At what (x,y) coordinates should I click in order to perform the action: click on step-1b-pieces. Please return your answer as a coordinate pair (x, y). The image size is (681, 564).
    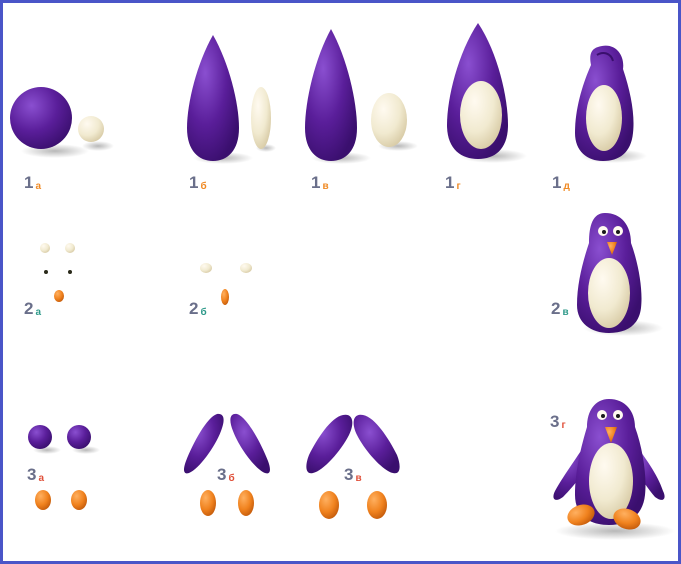
    Looking at the image, I should click on (231, 99).